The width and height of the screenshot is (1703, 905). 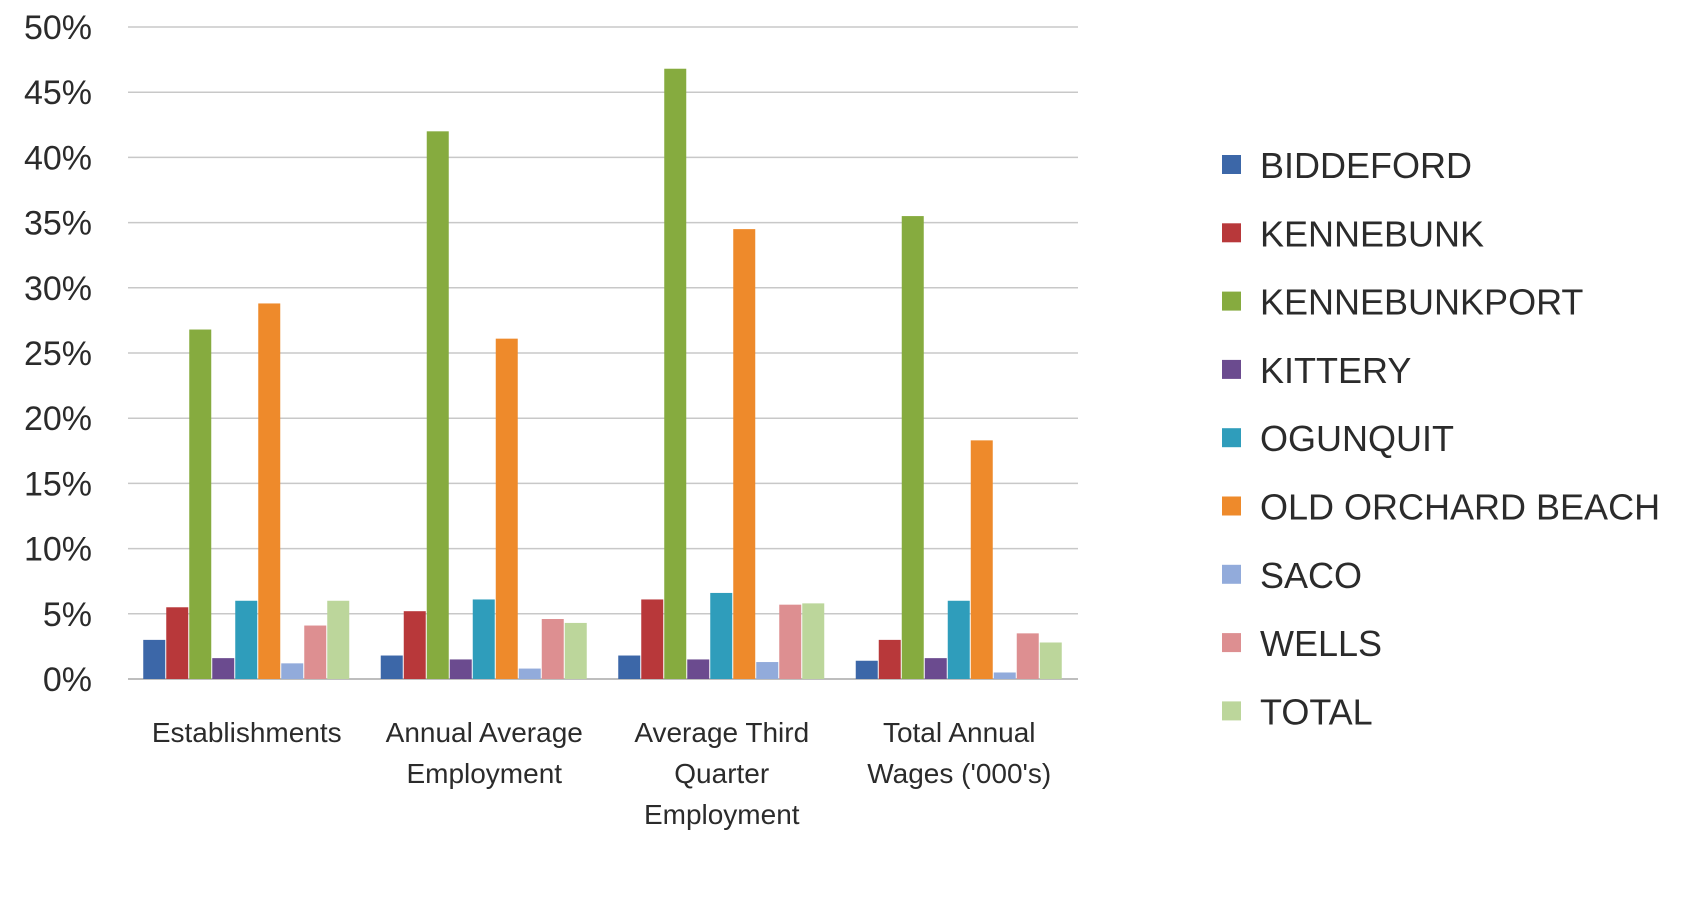 What do you see at coordinates (1366, 165) in the screenshot?
I see `legend-label: BIDDEFORD` at bounding box center [1366, 165].